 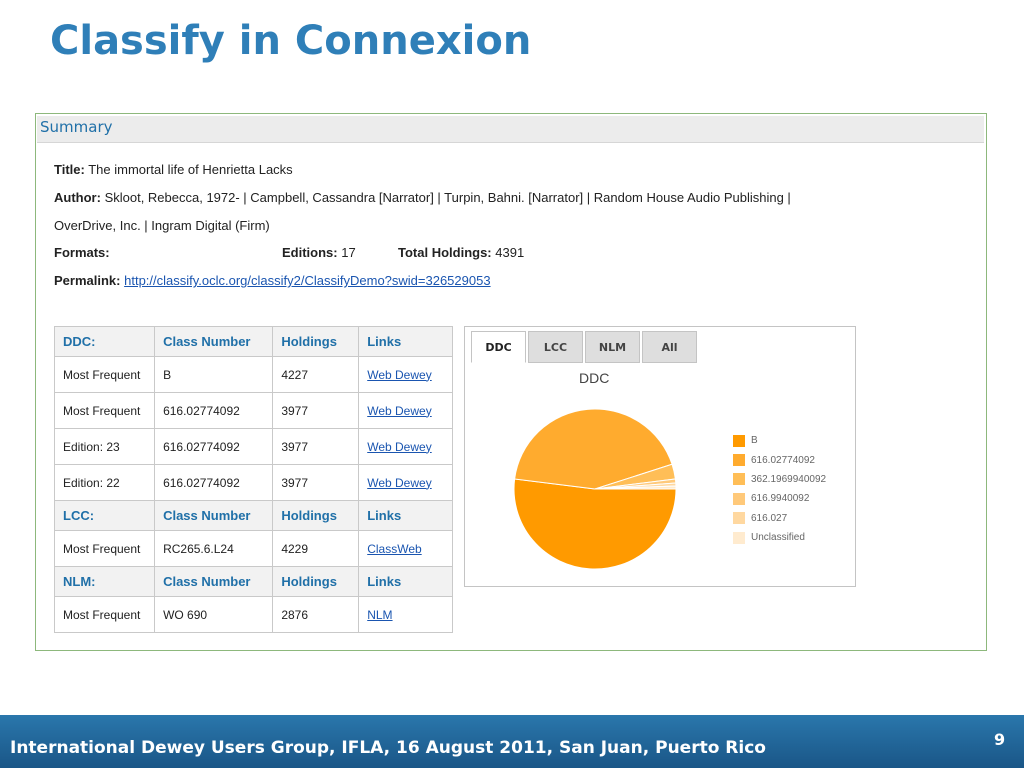 I want to click on tab-lcc: LCC, so click(x=555, y=347).